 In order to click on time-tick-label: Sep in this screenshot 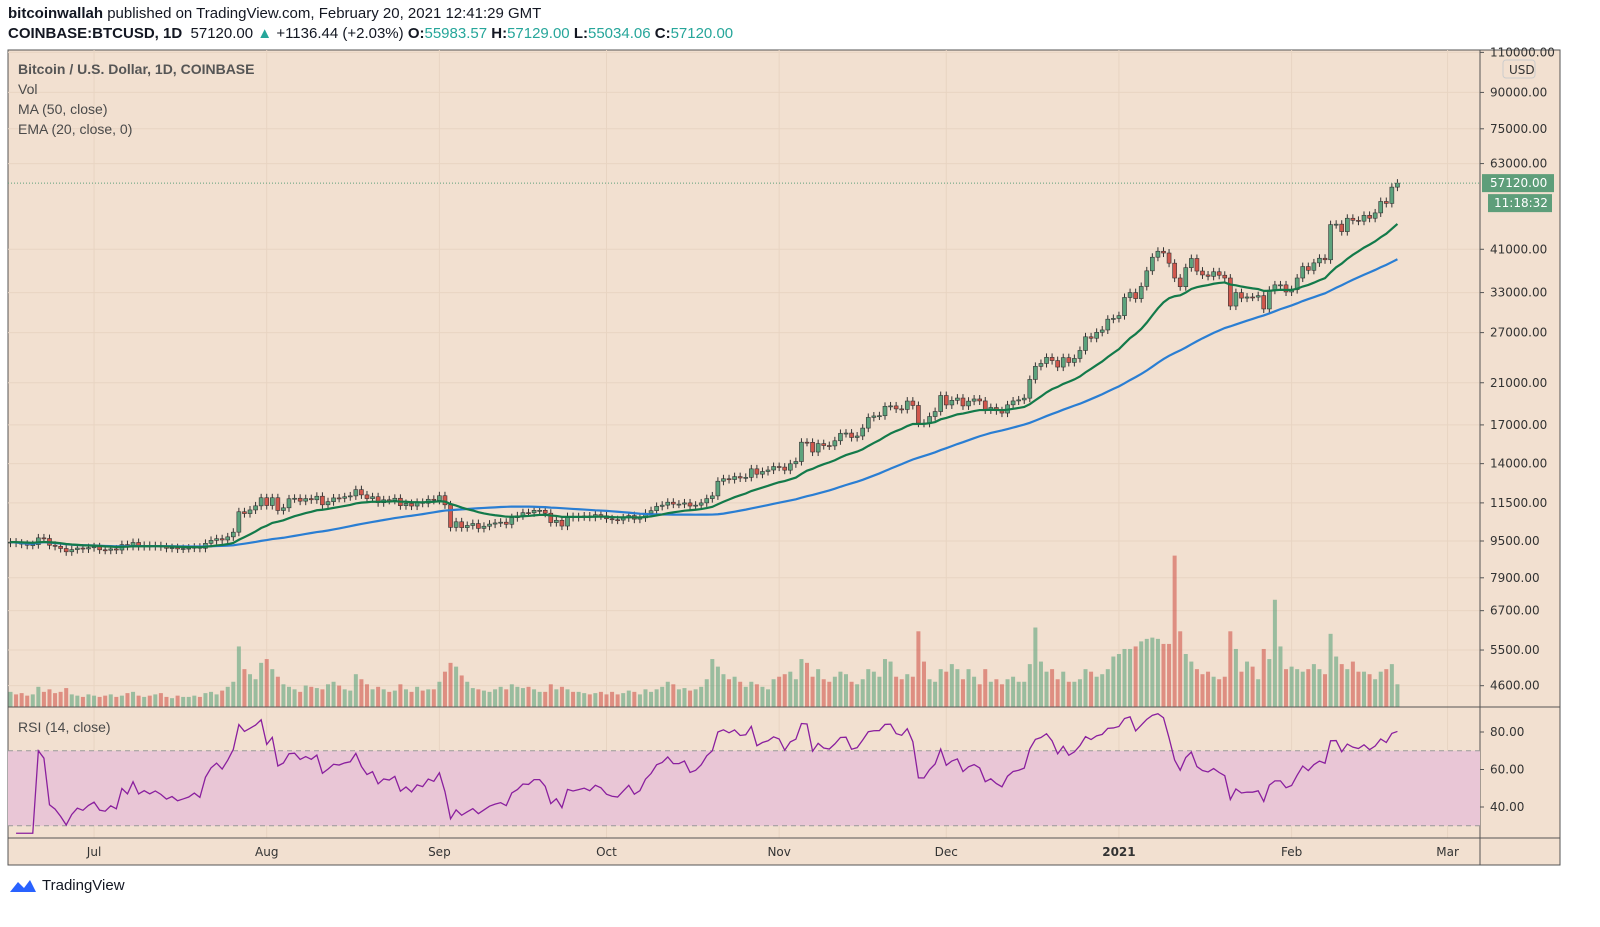, I will do `click(439, 852)`.